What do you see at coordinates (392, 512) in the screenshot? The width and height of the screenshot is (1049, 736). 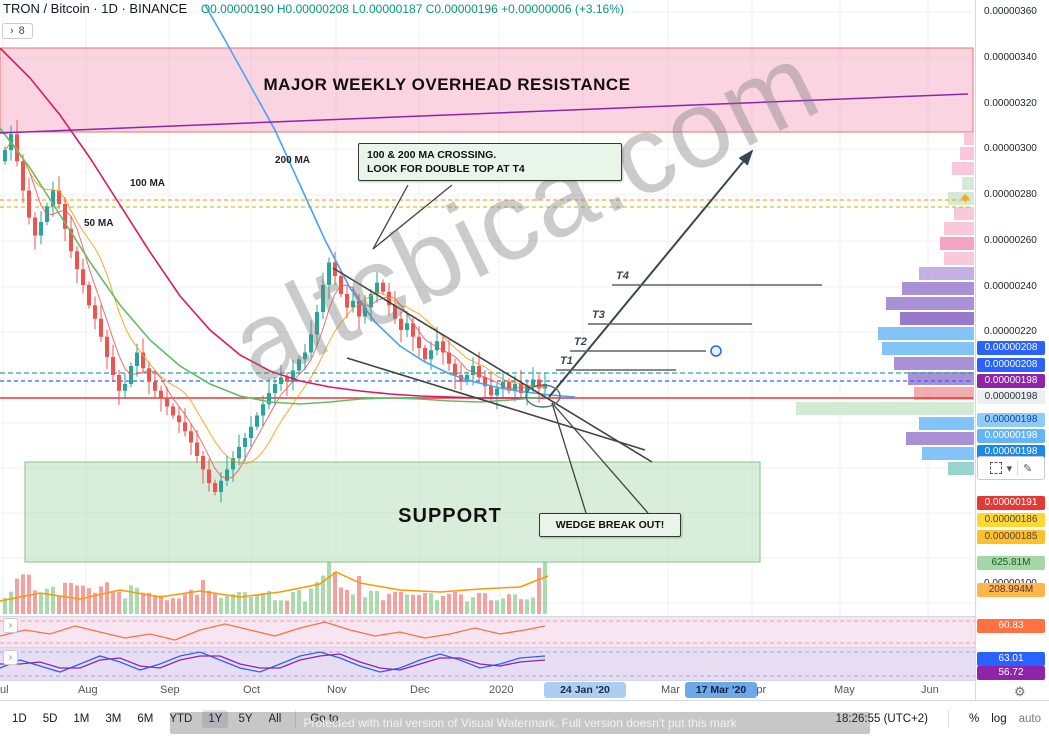 I see `support-zone` at bounding box center [392, 512].